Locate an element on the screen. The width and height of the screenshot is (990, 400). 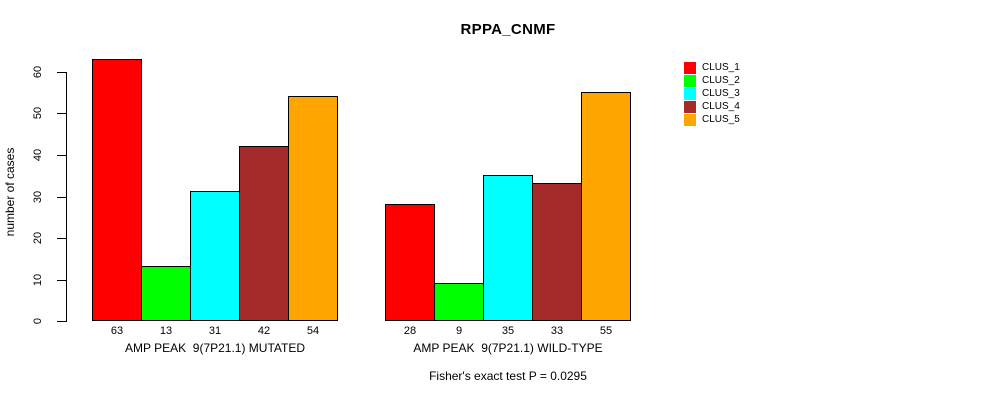
bar-value-label: 54 is located at coordinates (313, 331).